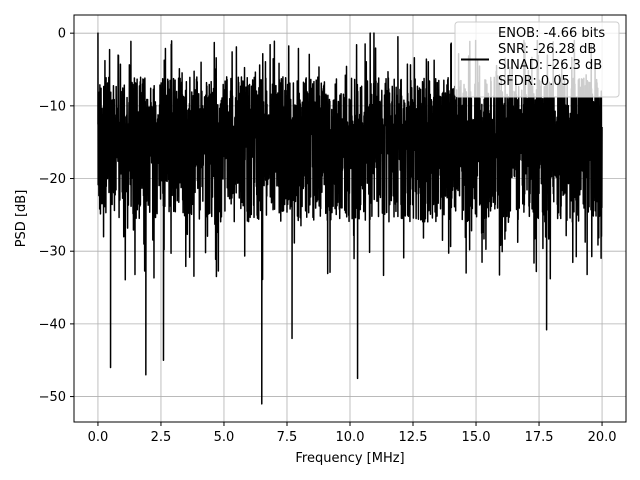  What do you see at coordinates (62, 34) in the screenshot?
I see `y-tick-label: 0` at bounding box center [62, 34].